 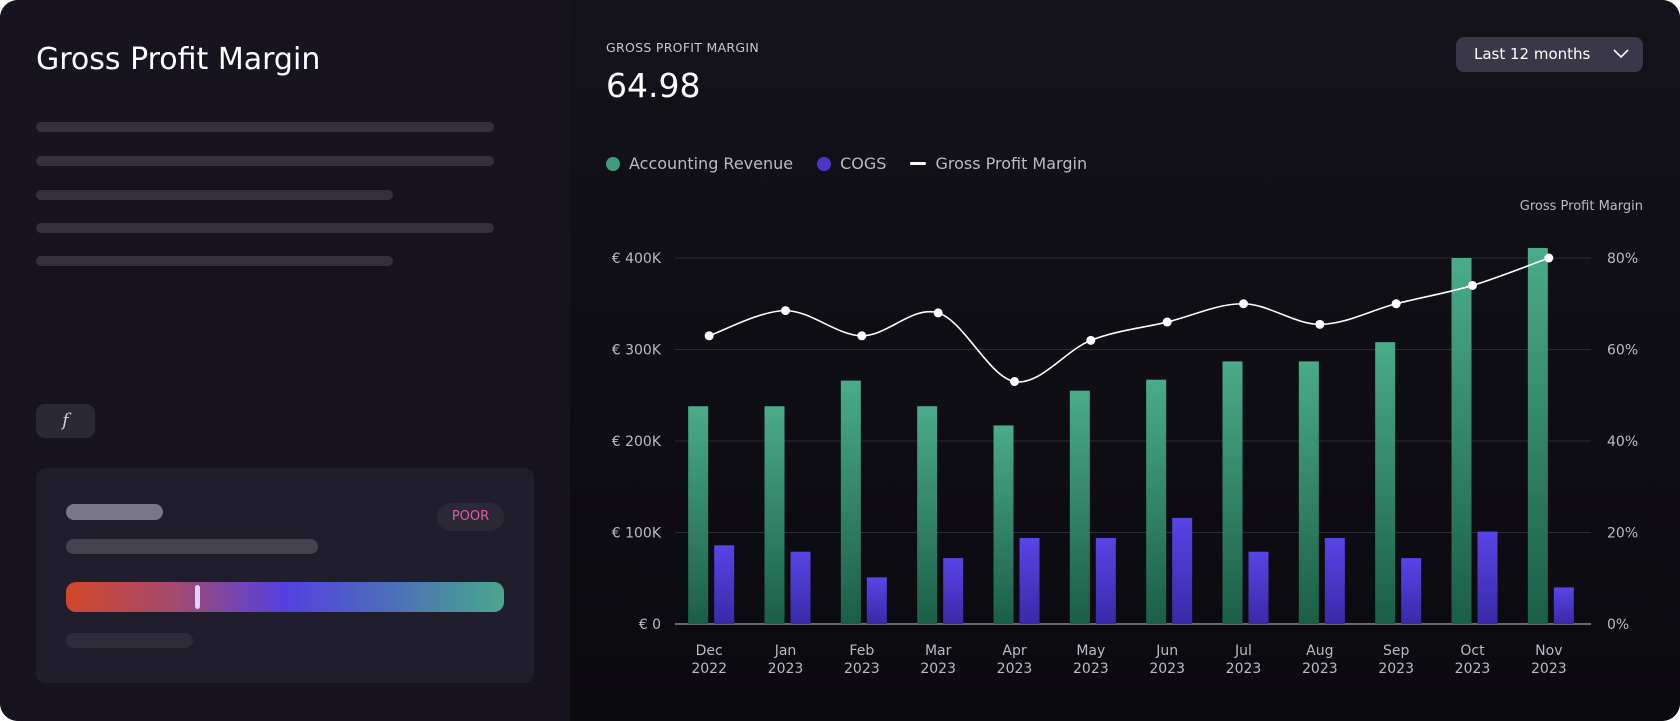 I want to click on legend-item-revenue: Accounting Revenue, so click(x=699, y=163).